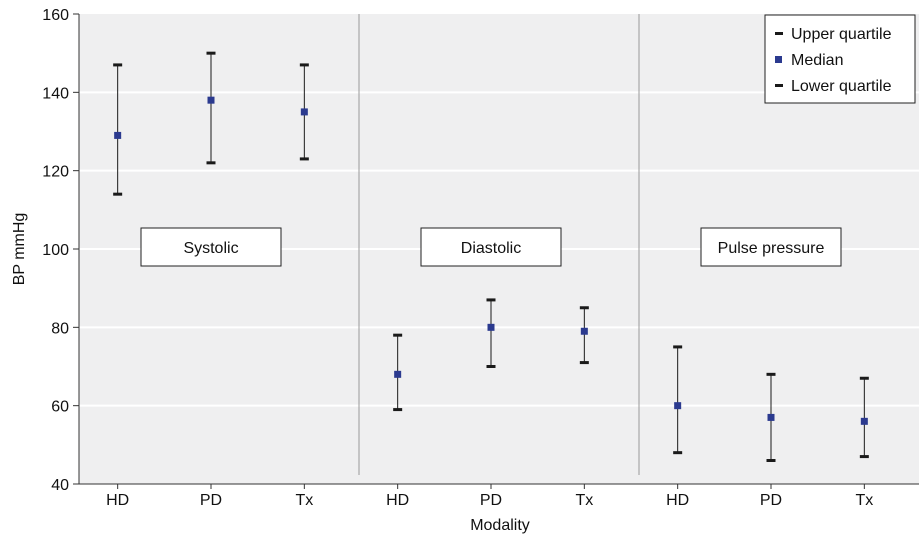  Describe the element at coordinates (55, 15) in the screenshot. I see `y-tick-label: 160` at that location.